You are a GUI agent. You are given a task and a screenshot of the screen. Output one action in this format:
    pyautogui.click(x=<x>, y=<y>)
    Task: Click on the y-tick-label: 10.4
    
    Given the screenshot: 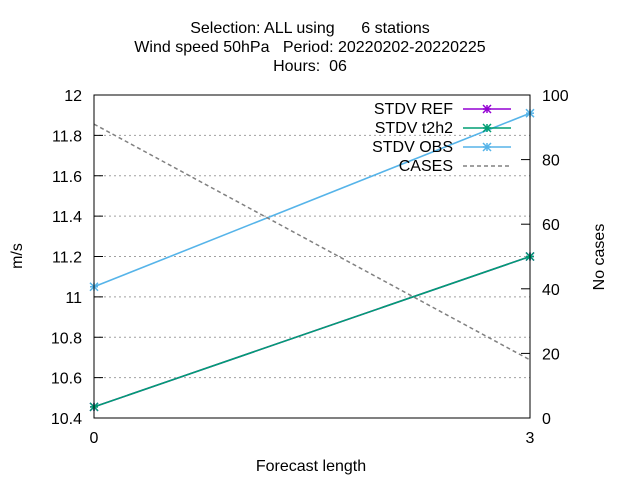 What is the action you would take?
    pyautogui.click(x=66, y=419)
    